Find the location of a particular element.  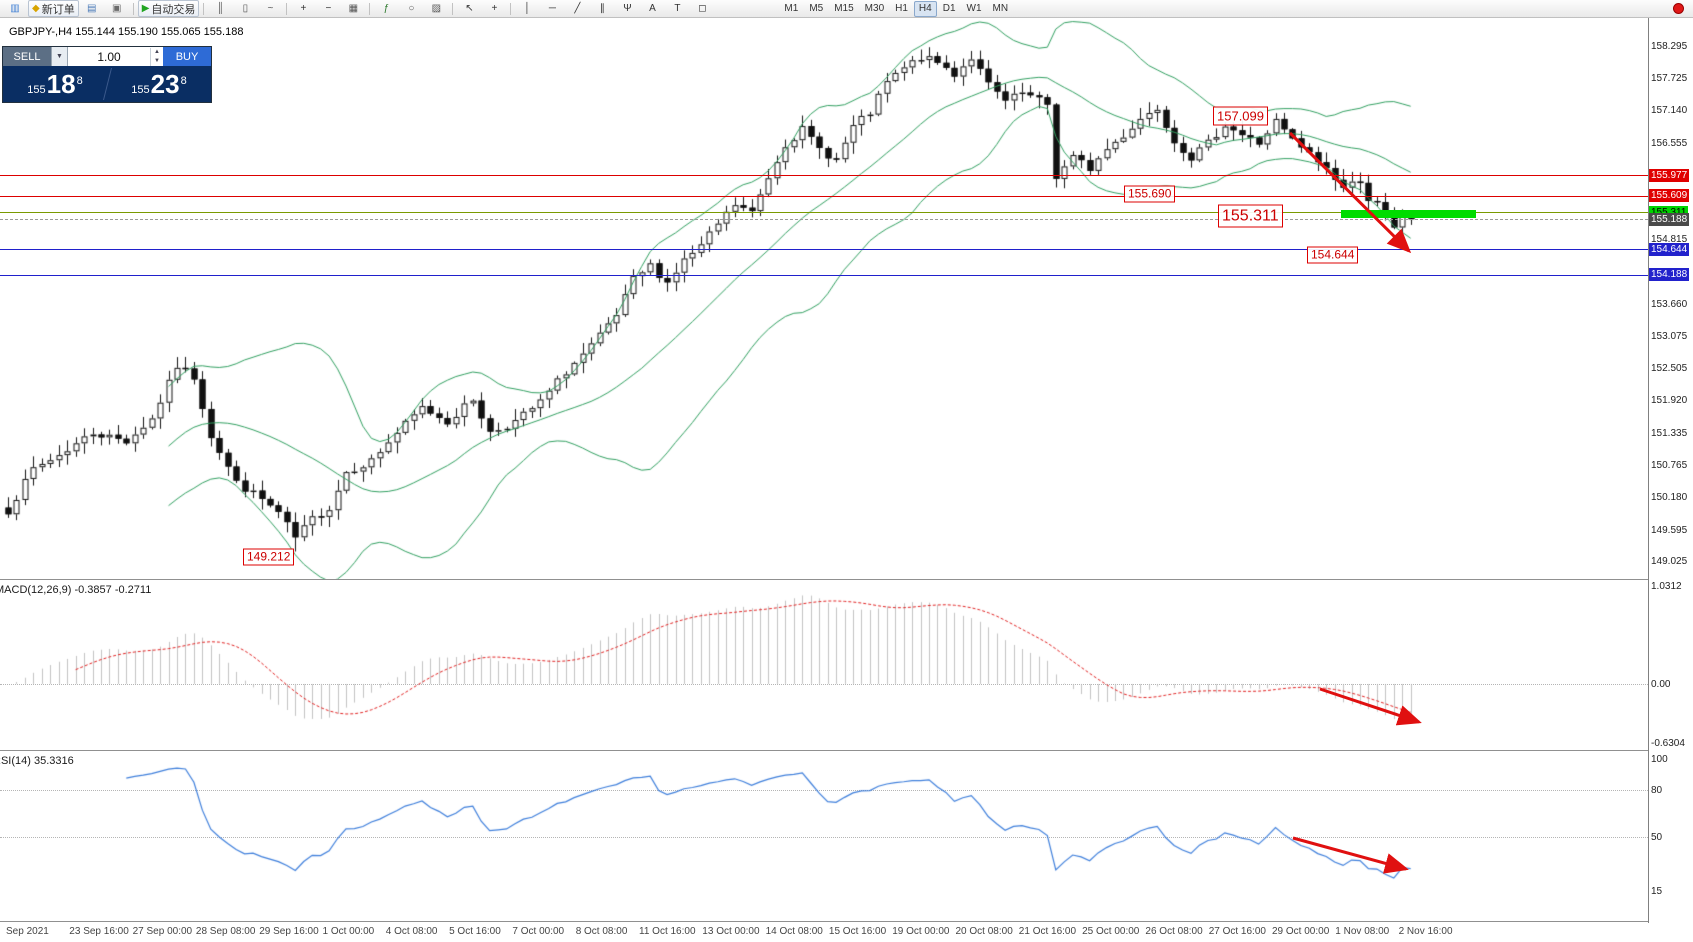

new-chart-icon: ▥ is located at coordinates (15, 8).